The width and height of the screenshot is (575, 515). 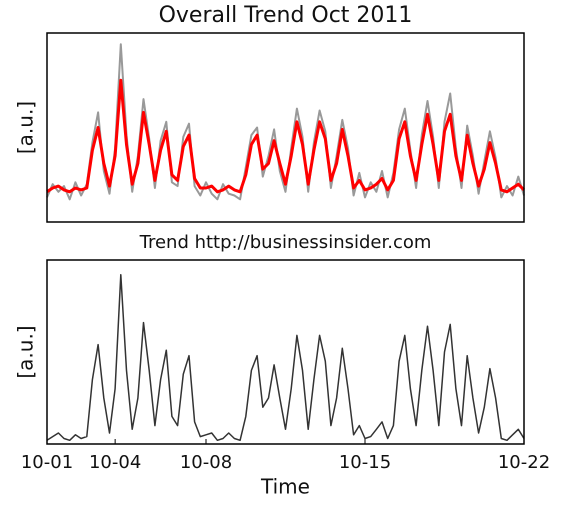 What do you see at coordinates (285, 242) in the screenshot?
I see `chart-title: Trend http://businessinsider.com` at bounding box center [285, 242].